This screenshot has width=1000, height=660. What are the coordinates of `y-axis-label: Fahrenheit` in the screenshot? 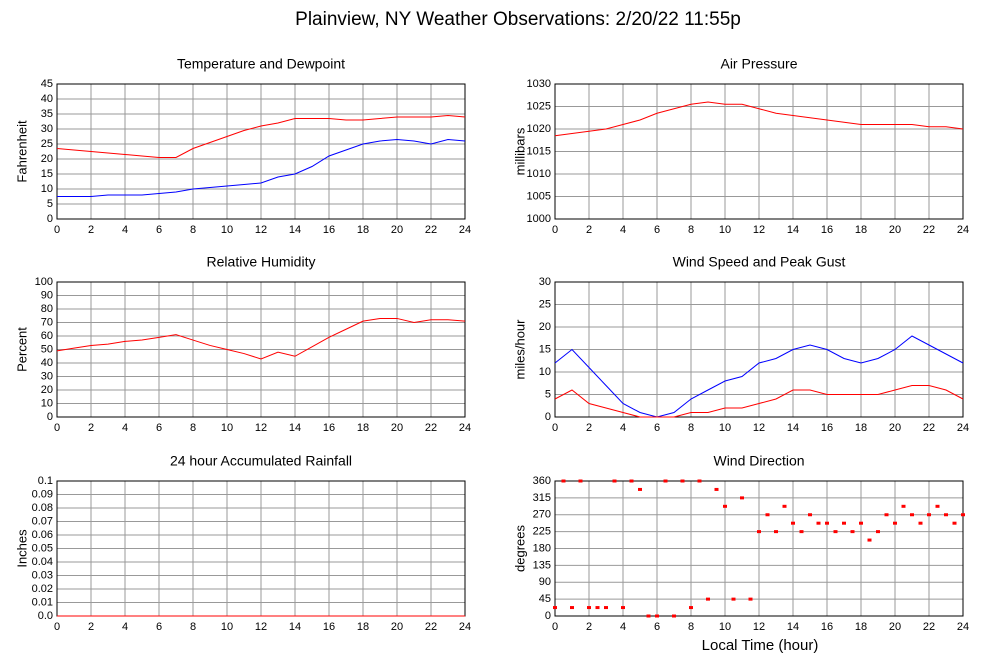 It's located at (21, 151).